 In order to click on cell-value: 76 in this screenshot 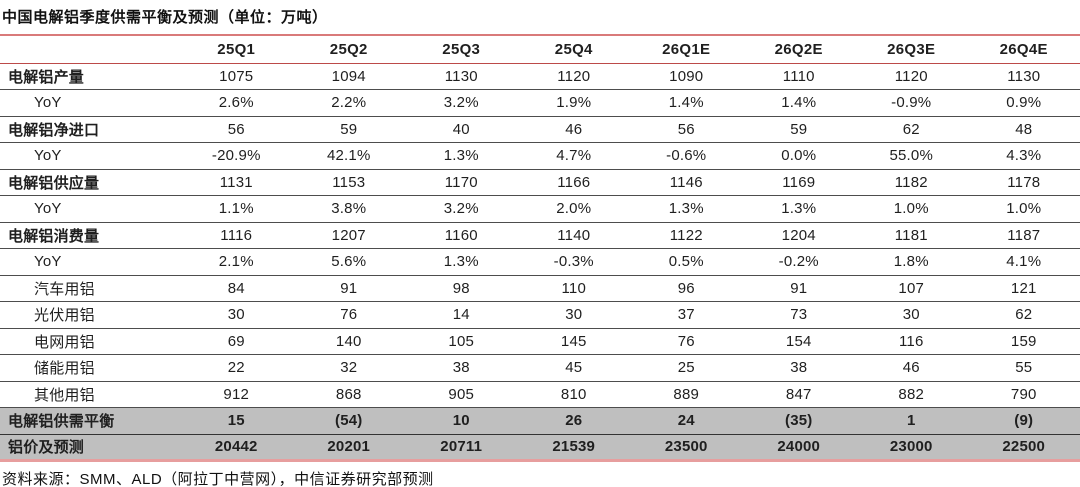, I will do `click(348, 315)`.